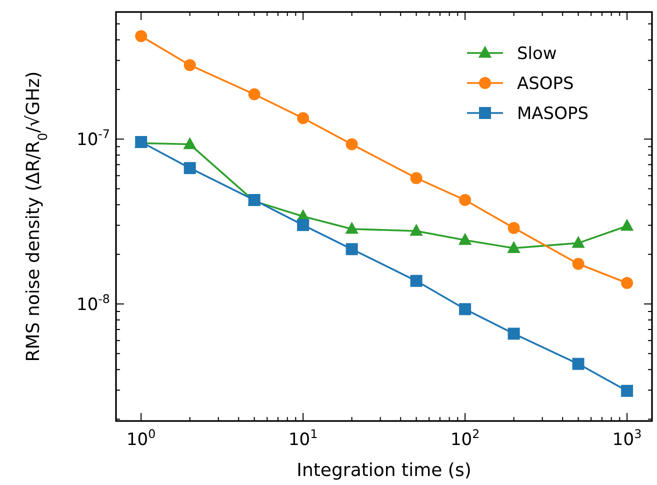 The width and height of the screenshot is (657, 485). What do you see at coordinates (141, 438) in the screenshot?
I see `x-tick-label: 10$^{0}$` at bounding box center [141, 438].